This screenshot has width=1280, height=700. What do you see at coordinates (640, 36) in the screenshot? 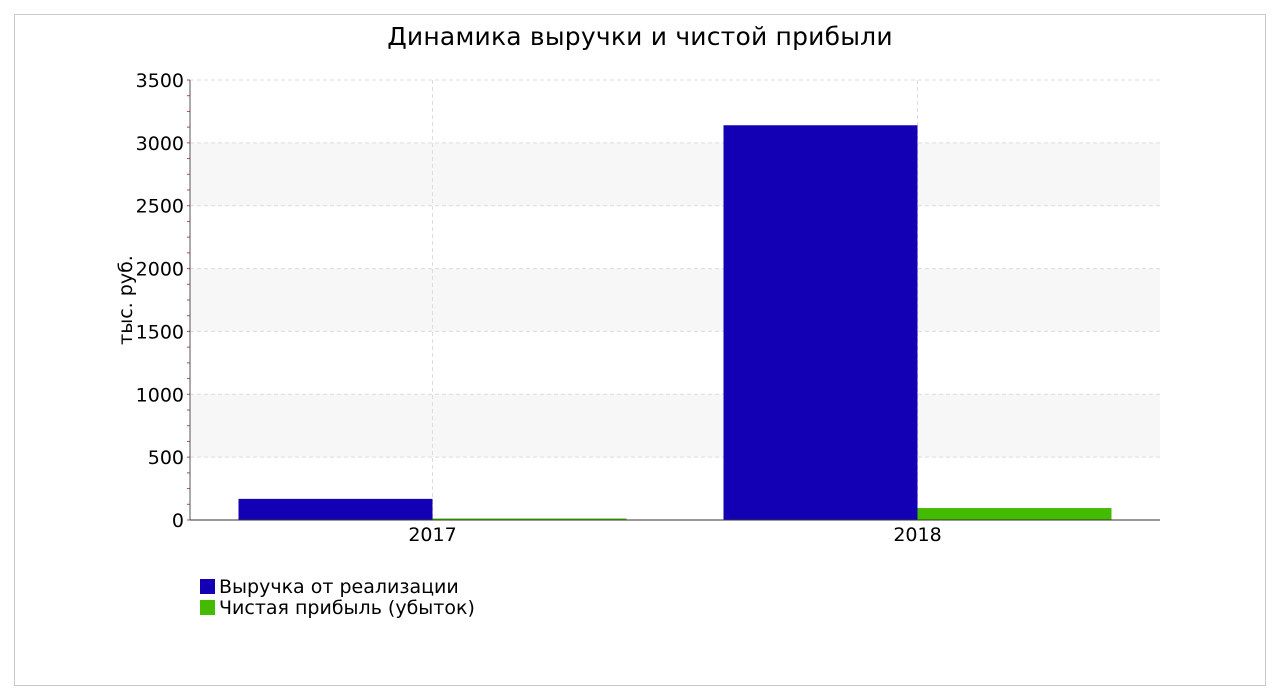
I see `chart-title: Динамика выручки и чистой прибыли` at bounding box center [640, 36].